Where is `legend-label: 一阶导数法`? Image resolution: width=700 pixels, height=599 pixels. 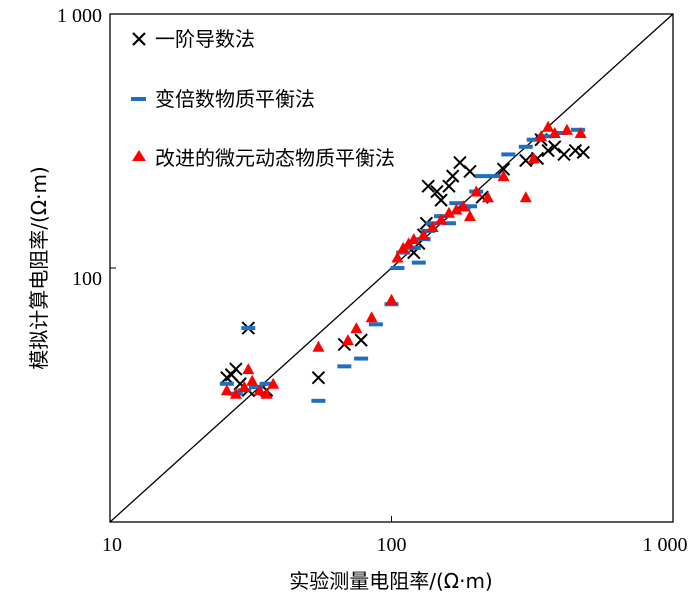
legend-label: 一阶导数法 is located at coordinates (205, 39).